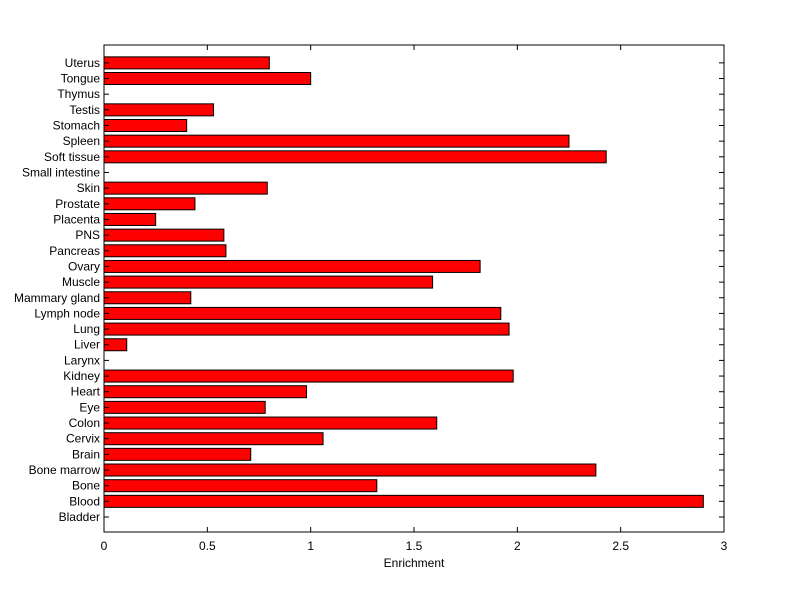  I want to click on y-tick-label-mammary-gland: Mammary gland, so click(57, 298).